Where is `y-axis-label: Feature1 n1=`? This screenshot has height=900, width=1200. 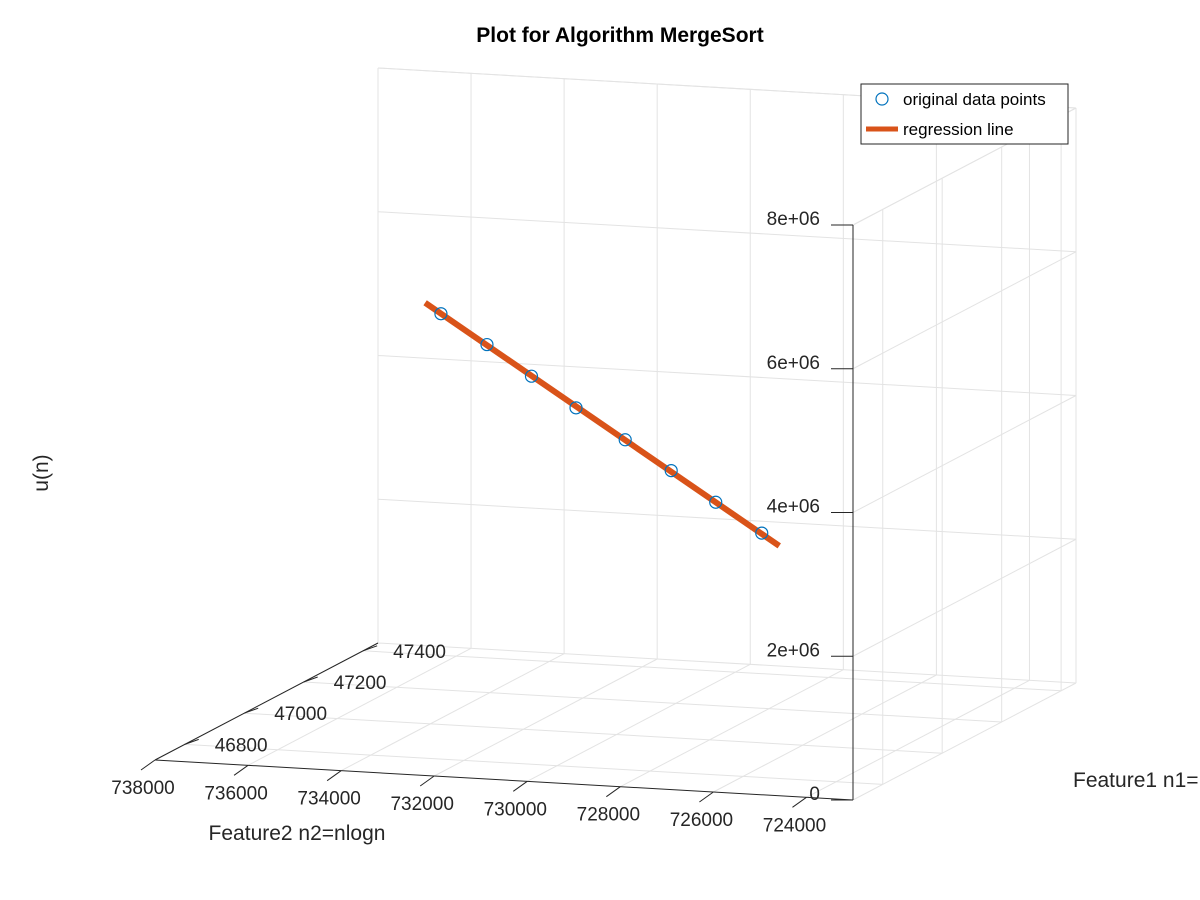 y-axis-label: Feature1 n1= is located at coordinates (1136, 780).